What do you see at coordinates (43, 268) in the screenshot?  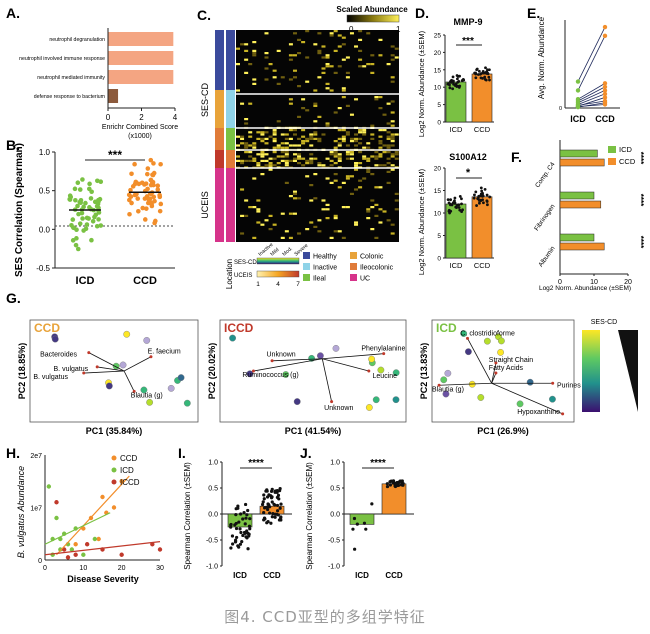 I see `panel-b-tick-label: -0.5` at bounding box center [43, 268].